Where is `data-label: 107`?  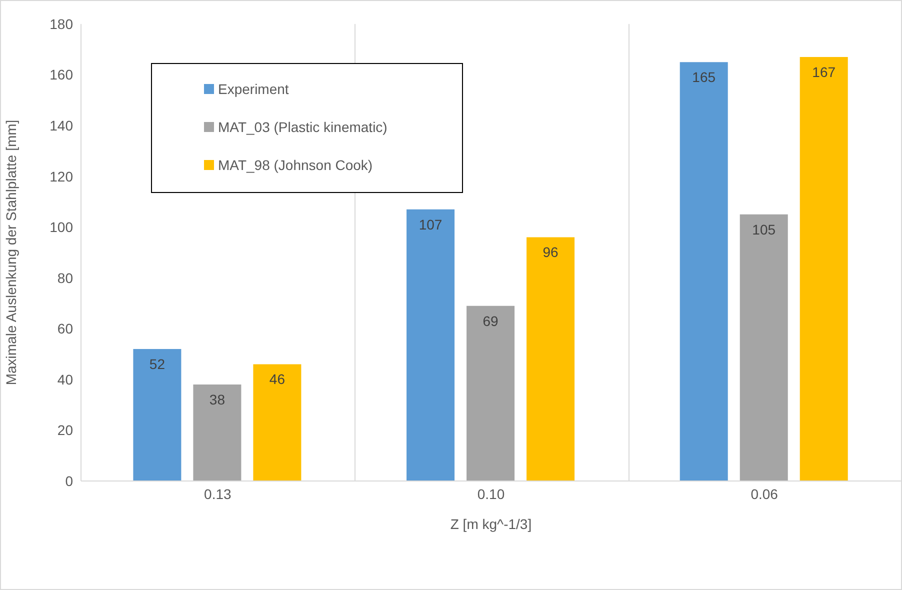
data-label: 107 is located at coordinates (430, 224).